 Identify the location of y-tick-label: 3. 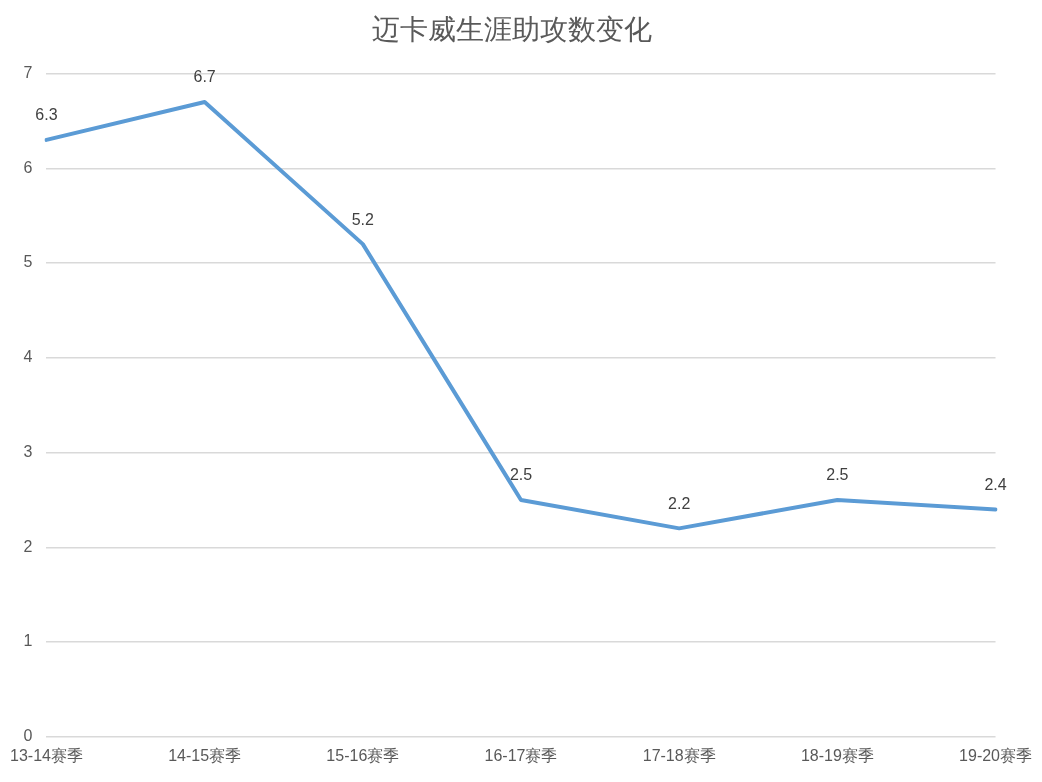
(28, 451).